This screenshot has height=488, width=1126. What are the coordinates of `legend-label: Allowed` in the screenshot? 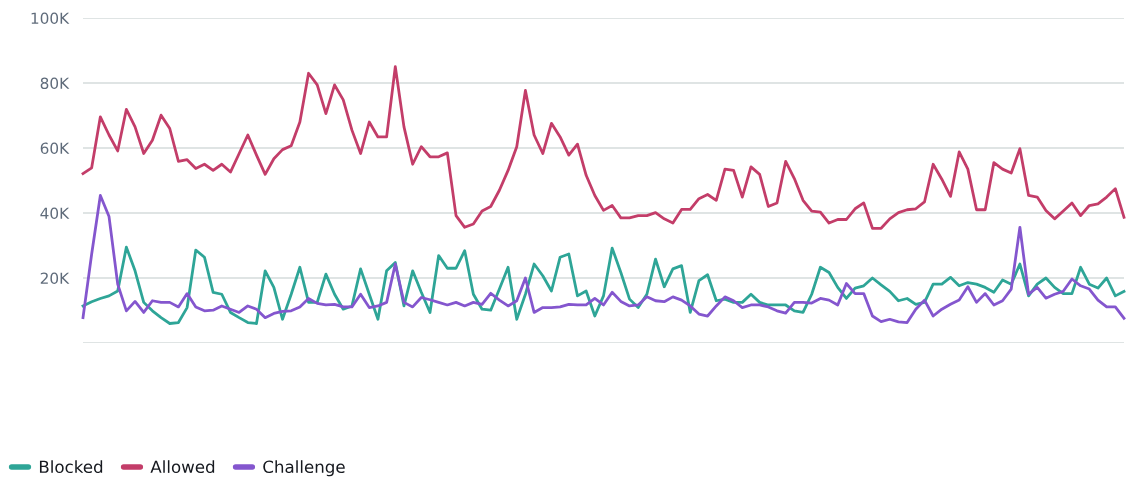 It's located at (182, 467).